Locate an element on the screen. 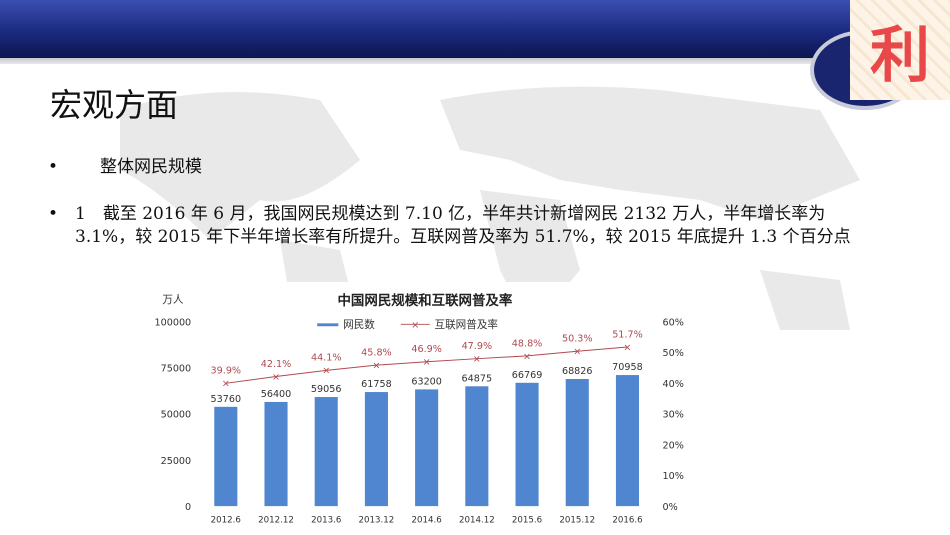 This screenshot has width=950, height=535. bar-data-label: 59056 is located at coordinates (326, 389).